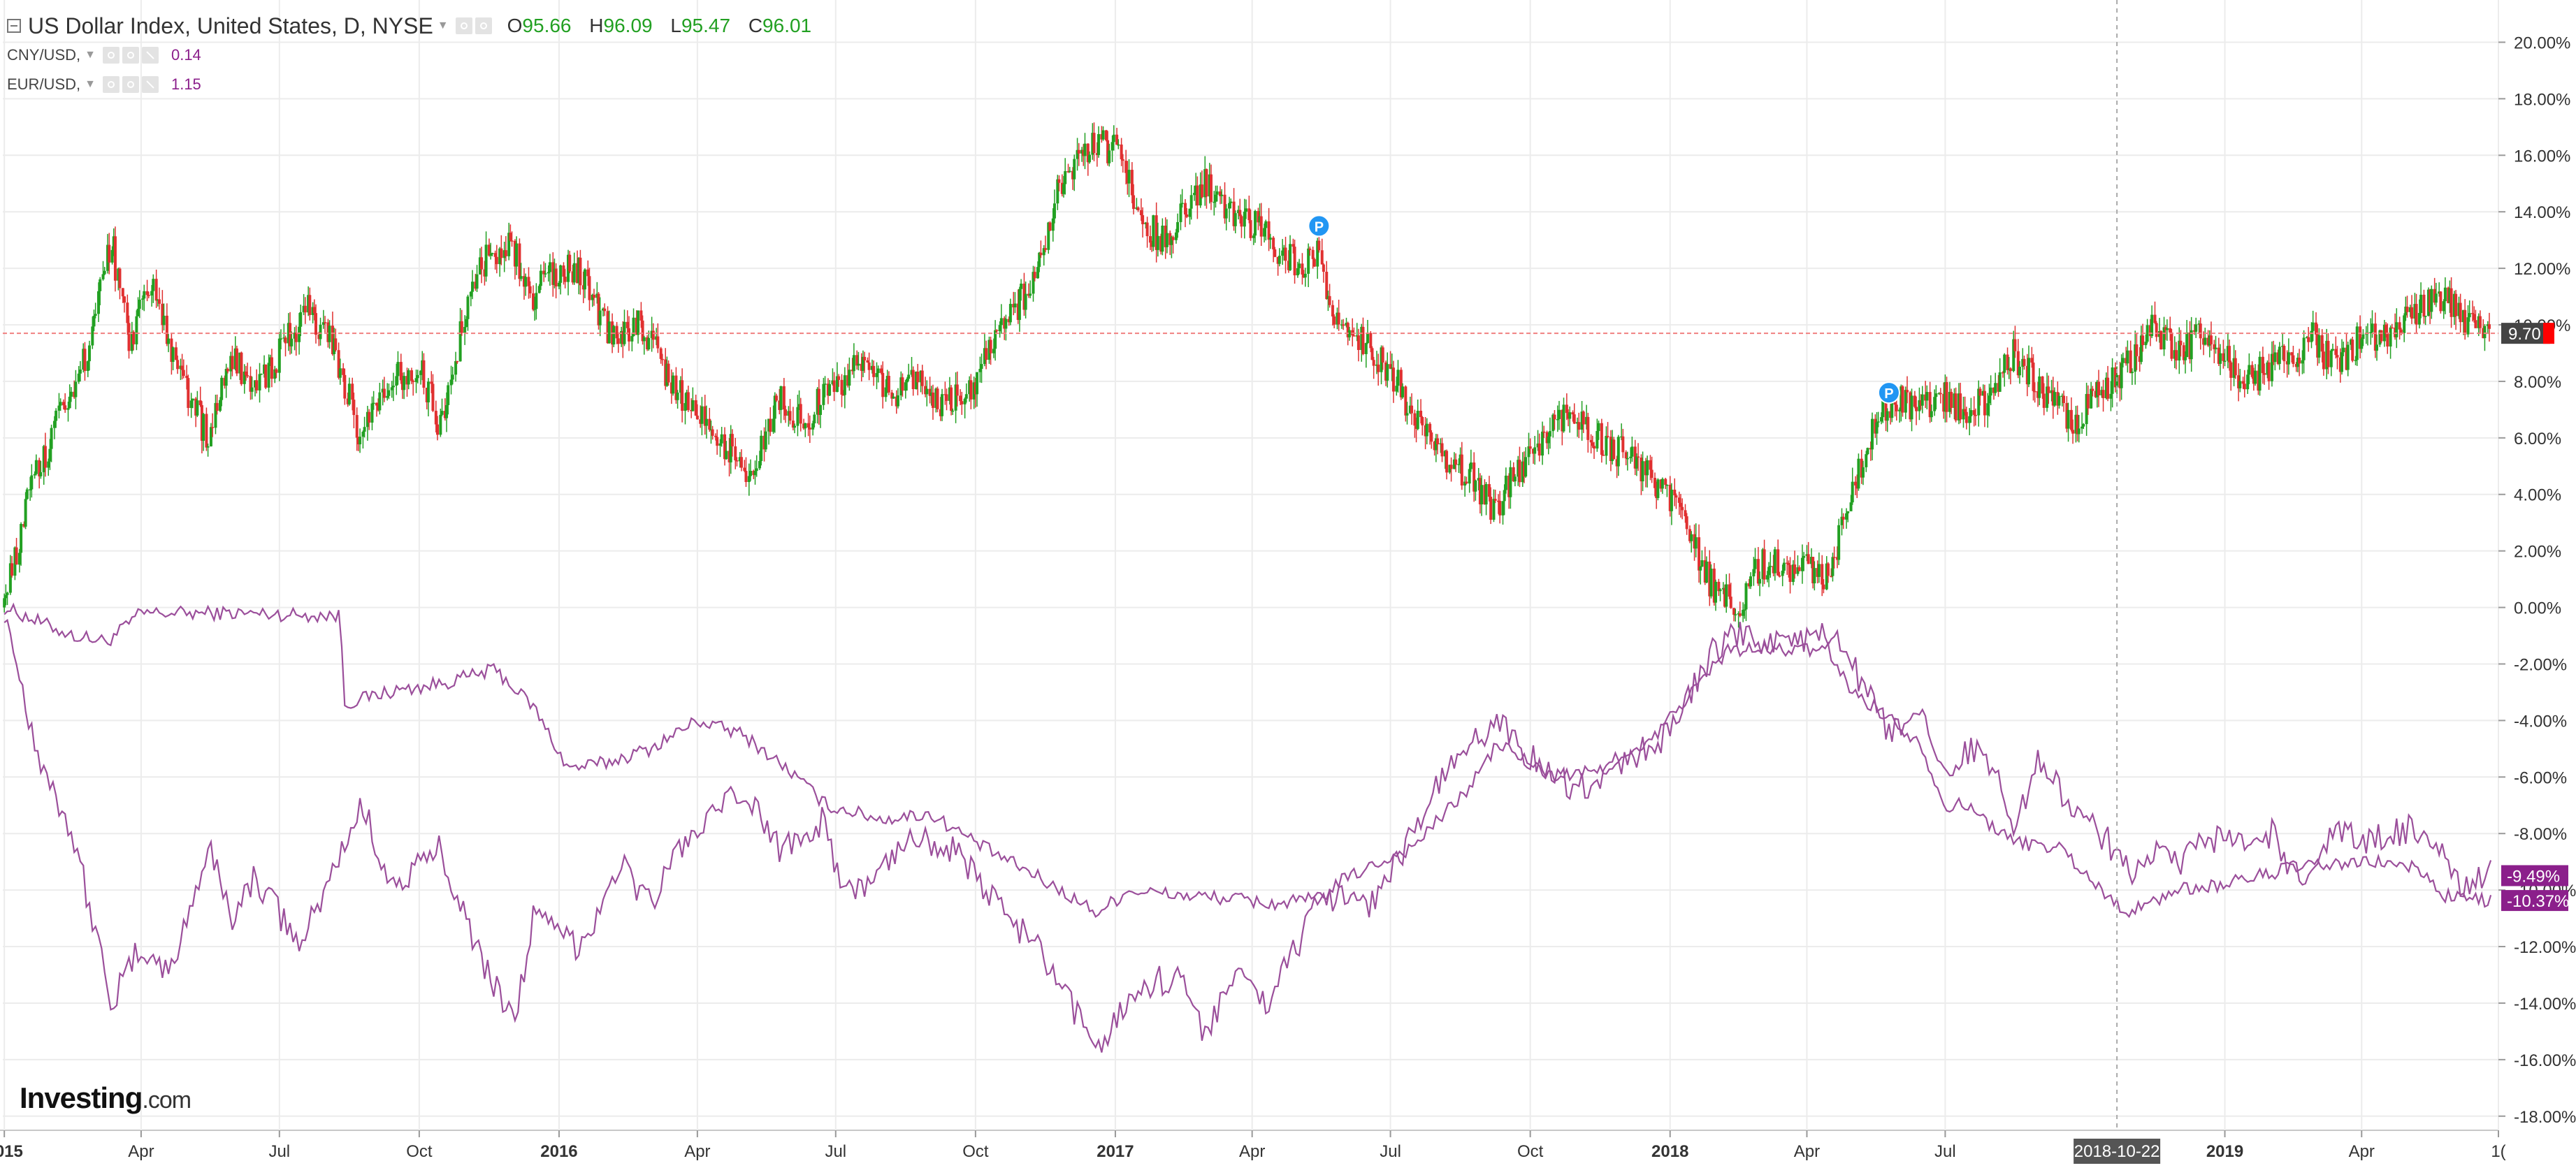 Image resolution: width=2576 pixels, height=1168 pixels. What do you see at coordinates (2545, 1004) in the screenshot?
I see `y-tick-label: -14.00%` at bounding box center [2545, 1004].